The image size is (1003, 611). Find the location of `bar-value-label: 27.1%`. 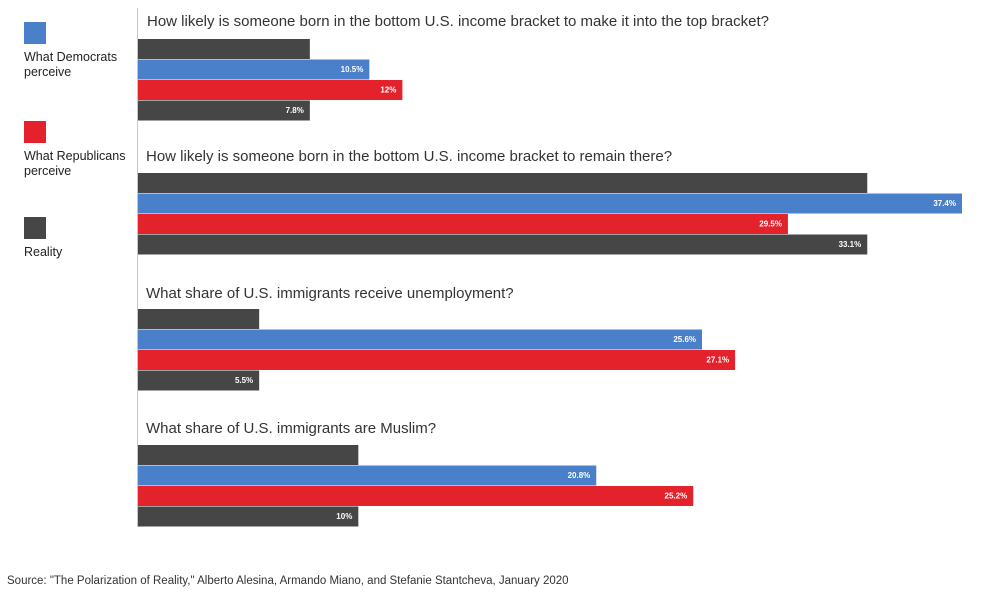

bar-value-label: 27.1% is located at coordinates (717, 359).